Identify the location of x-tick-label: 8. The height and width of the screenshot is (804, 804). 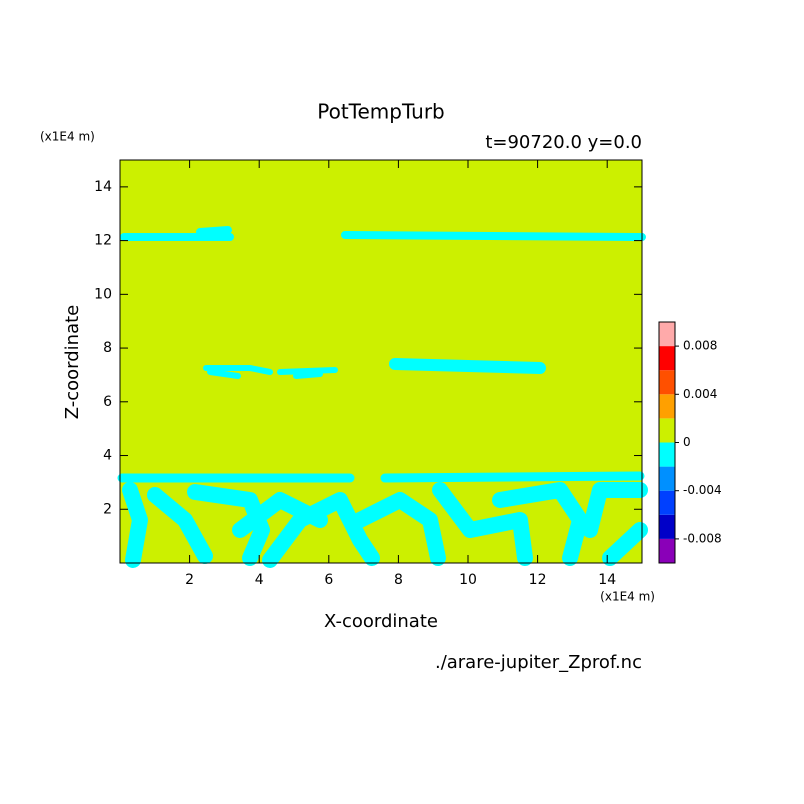
(398, 580).